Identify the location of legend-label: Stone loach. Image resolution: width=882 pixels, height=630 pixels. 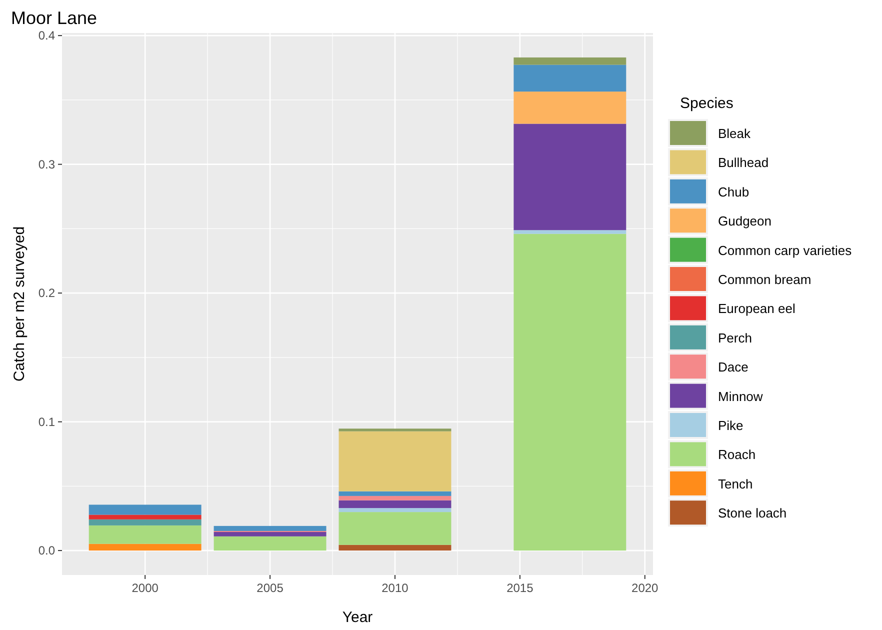
(752, 513).